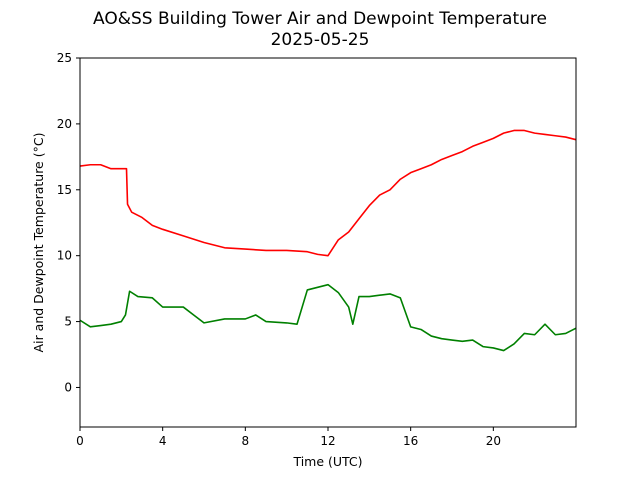 This screenshot has width=640, height=480. Describe the element at coordinates (493, 441) in the screenshot. I see `x-tick-label: 20` at that location.